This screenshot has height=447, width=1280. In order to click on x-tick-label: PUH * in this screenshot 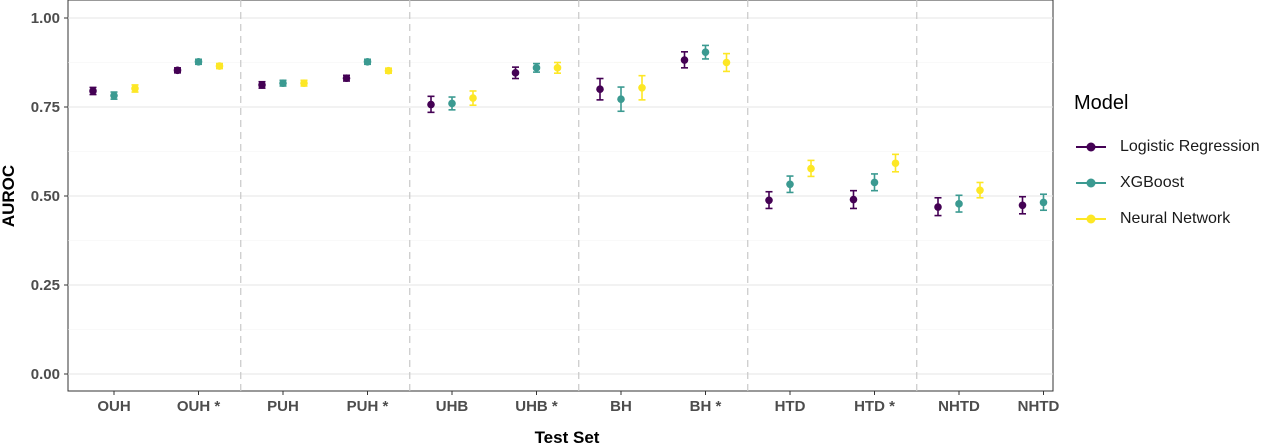, I will do `click(368, 406)`.